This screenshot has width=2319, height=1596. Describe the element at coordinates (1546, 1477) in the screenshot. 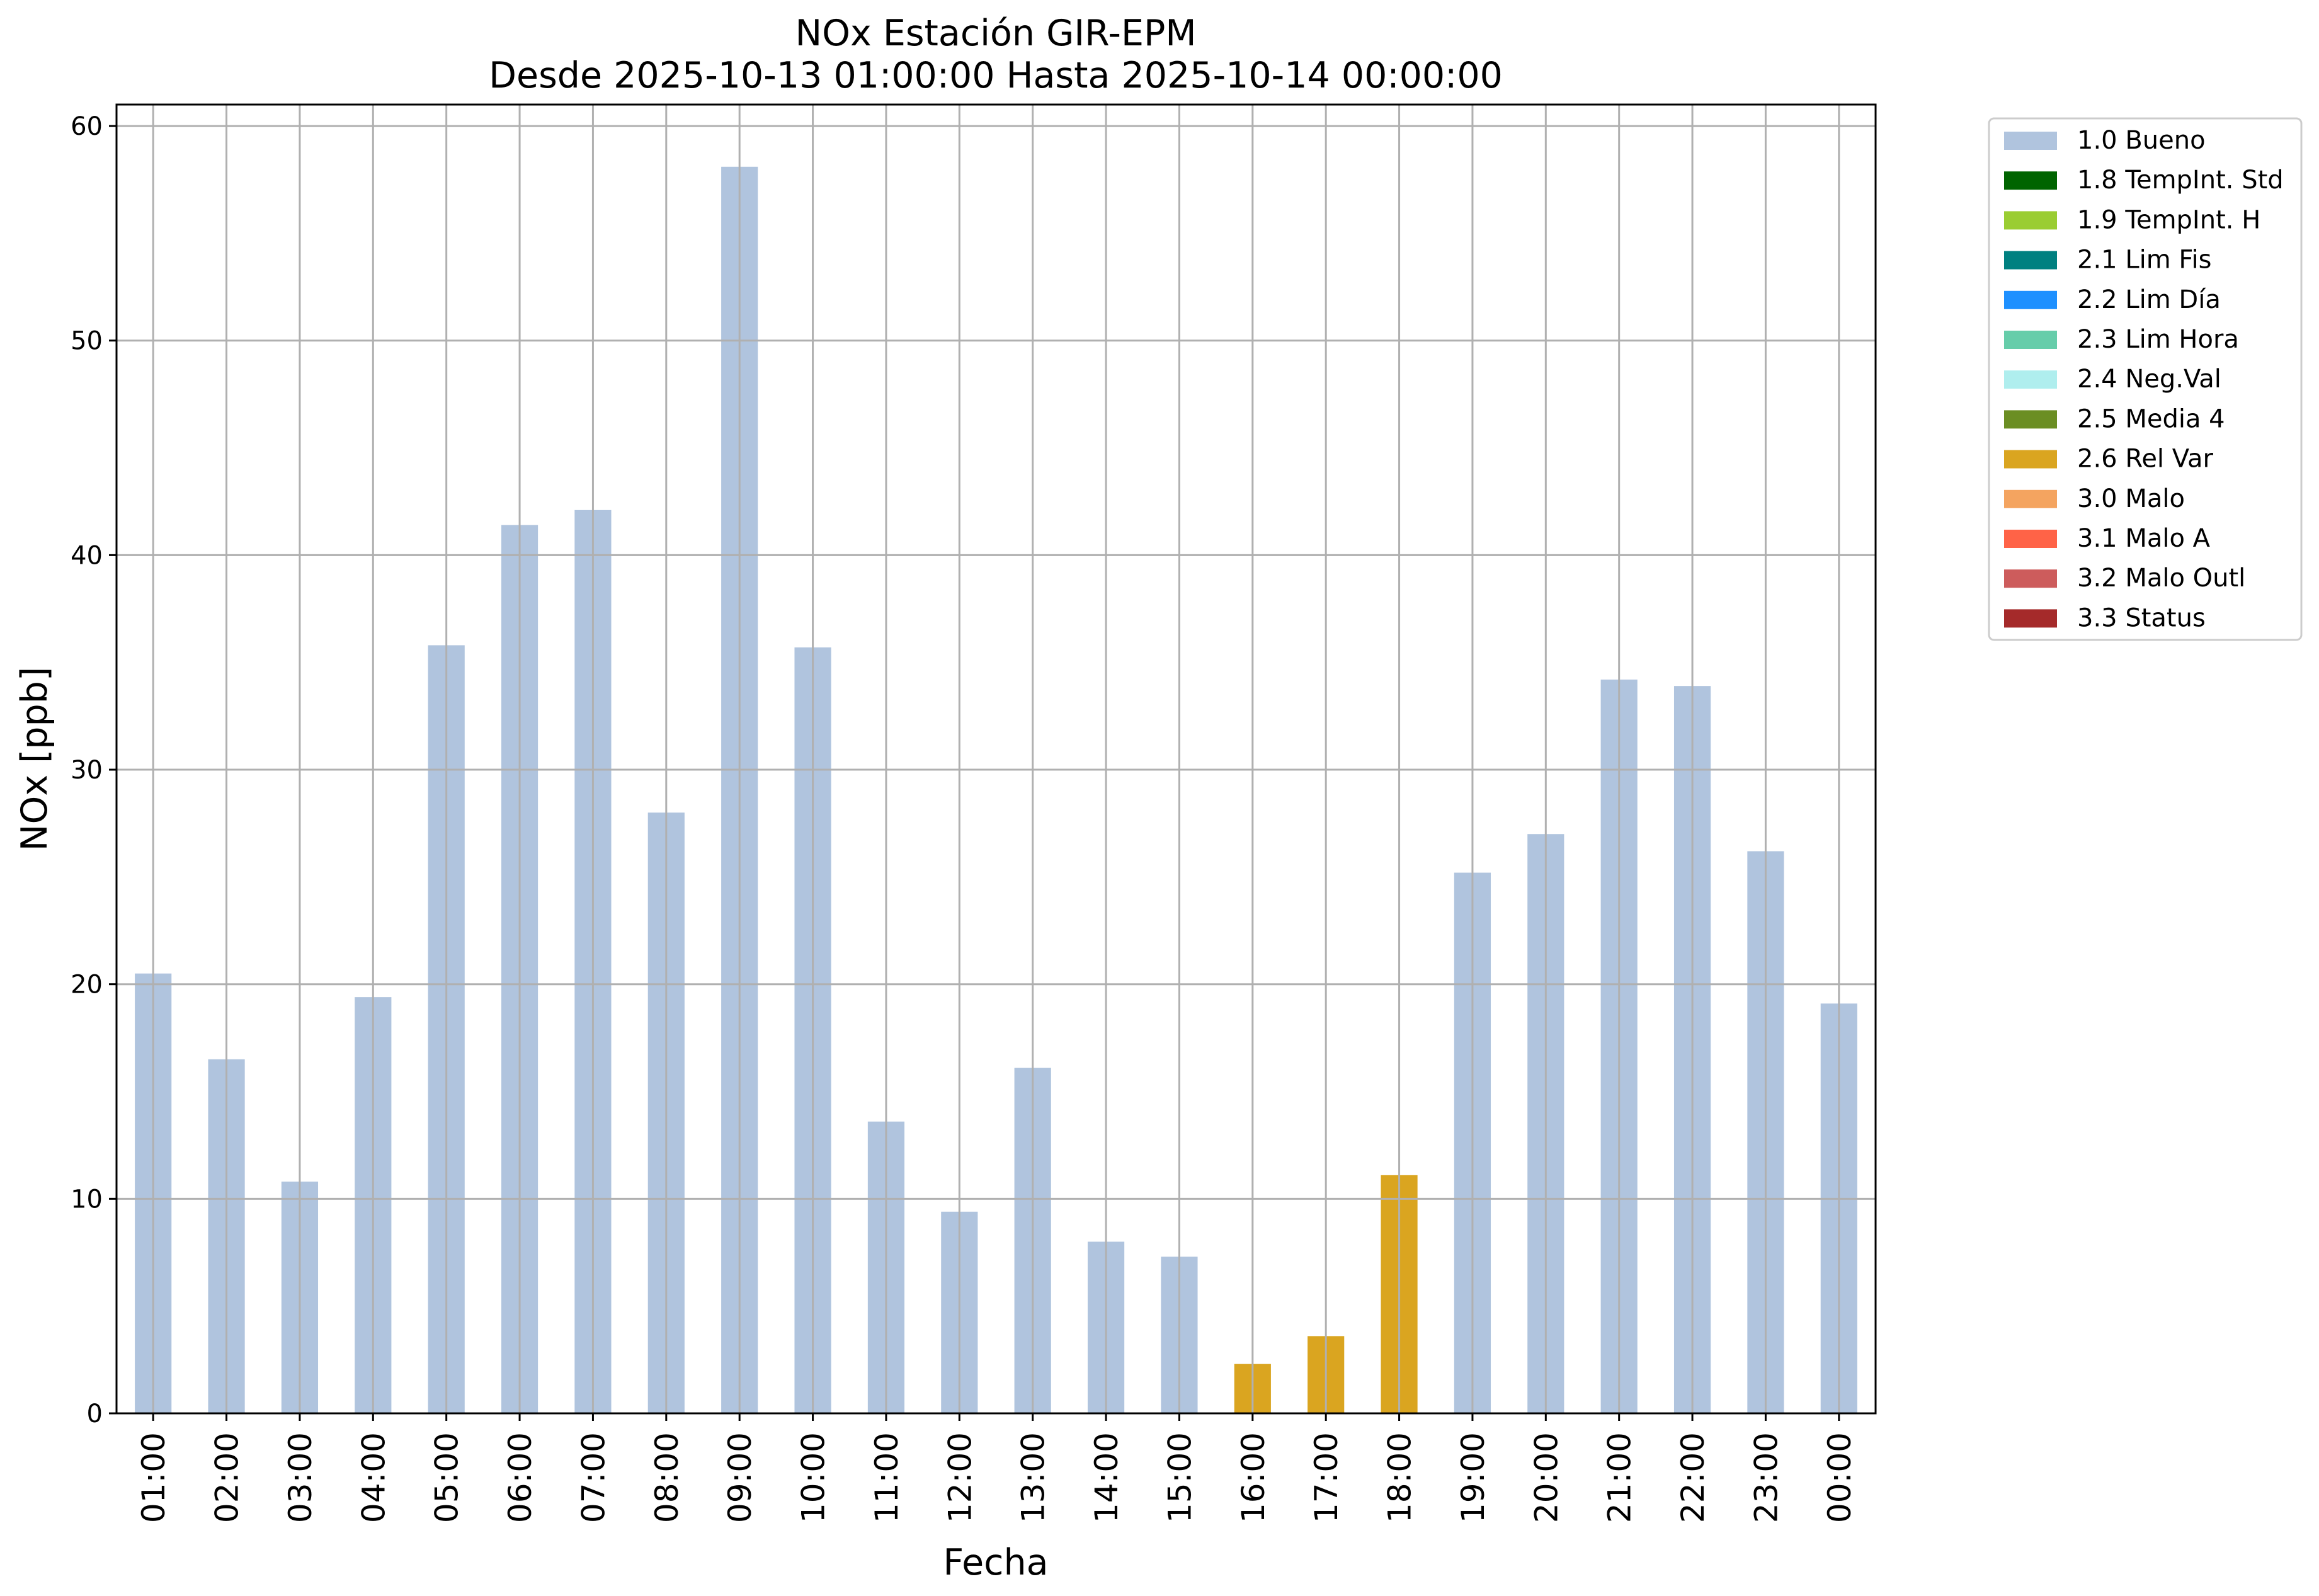

I see `x-tick-label: 20:00` at that location.